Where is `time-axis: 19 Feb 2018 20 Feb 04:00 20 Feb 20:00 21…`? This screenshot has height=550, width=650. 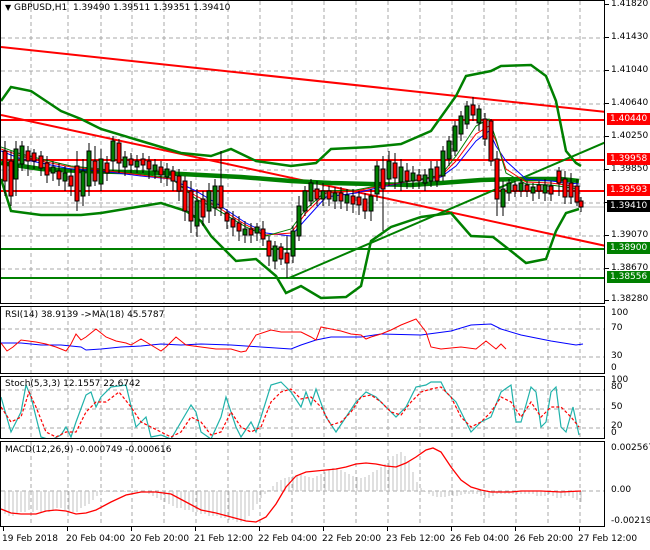
time-axis: 19 Feb 2018 20 Feb 04:00 20 Feb 20:00 21… is located at coordinates (325, 538).